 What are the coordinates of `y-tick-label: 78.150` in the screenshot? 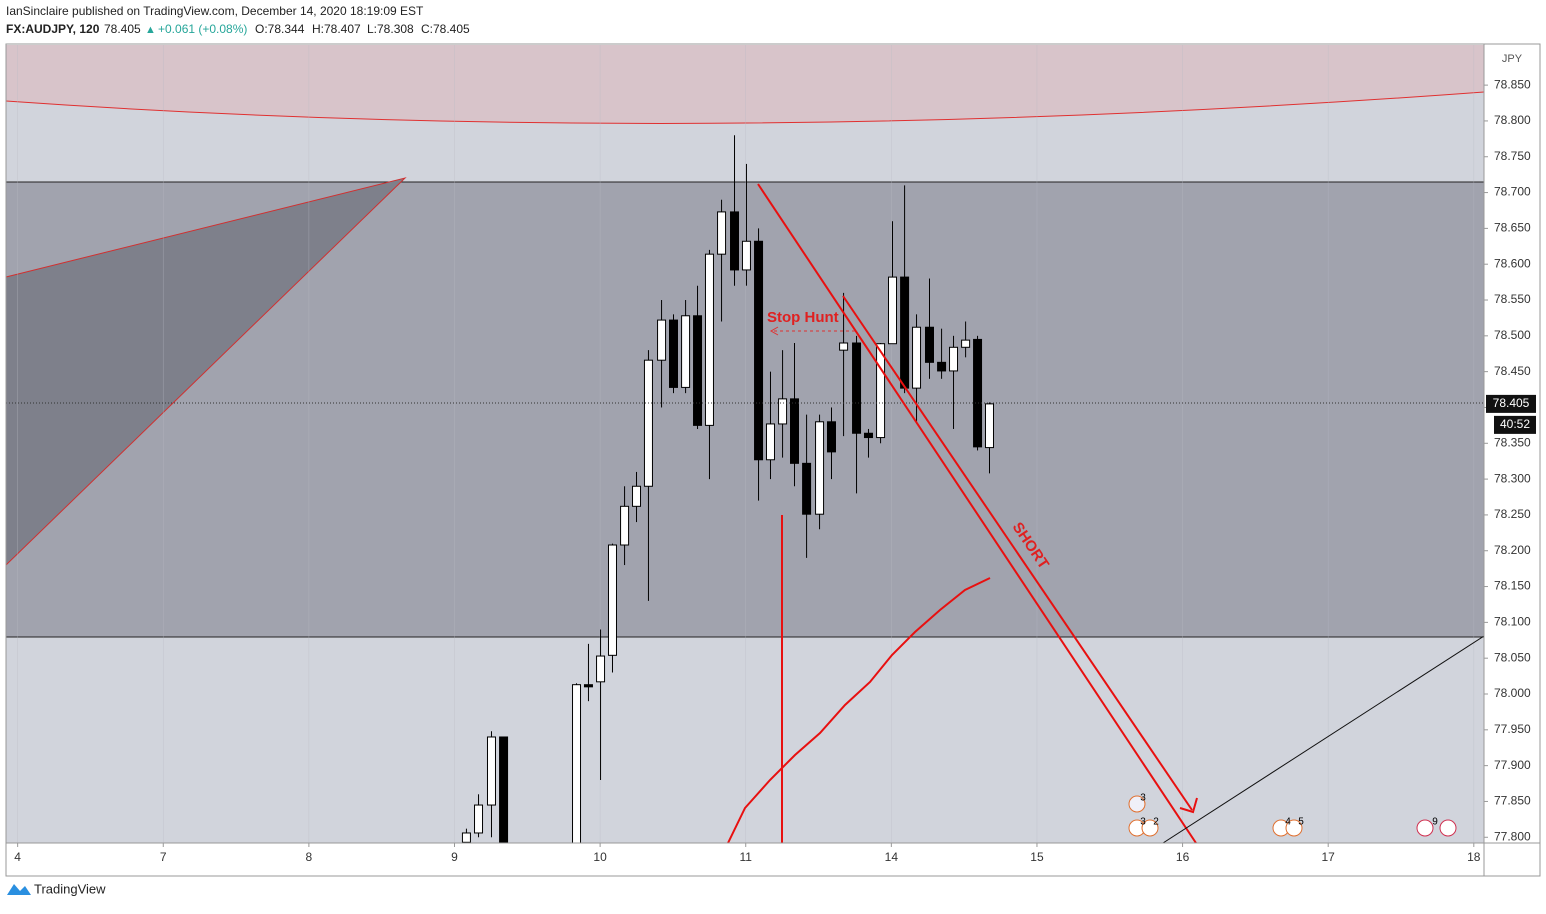 It's located at (1512, 586).